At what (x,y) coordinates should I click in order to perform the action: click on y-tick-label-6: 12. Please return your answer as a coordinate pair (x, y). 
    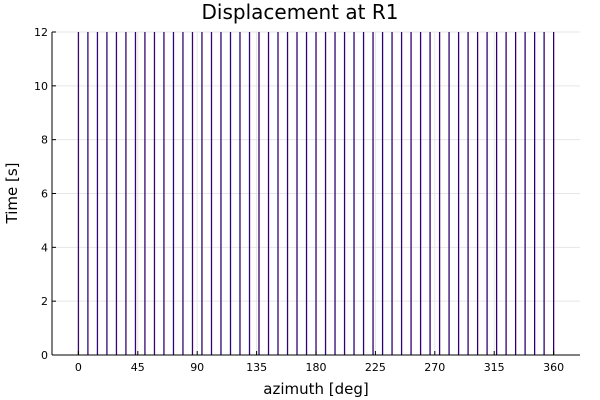
    Looking at the image, I should click on (41, 32).